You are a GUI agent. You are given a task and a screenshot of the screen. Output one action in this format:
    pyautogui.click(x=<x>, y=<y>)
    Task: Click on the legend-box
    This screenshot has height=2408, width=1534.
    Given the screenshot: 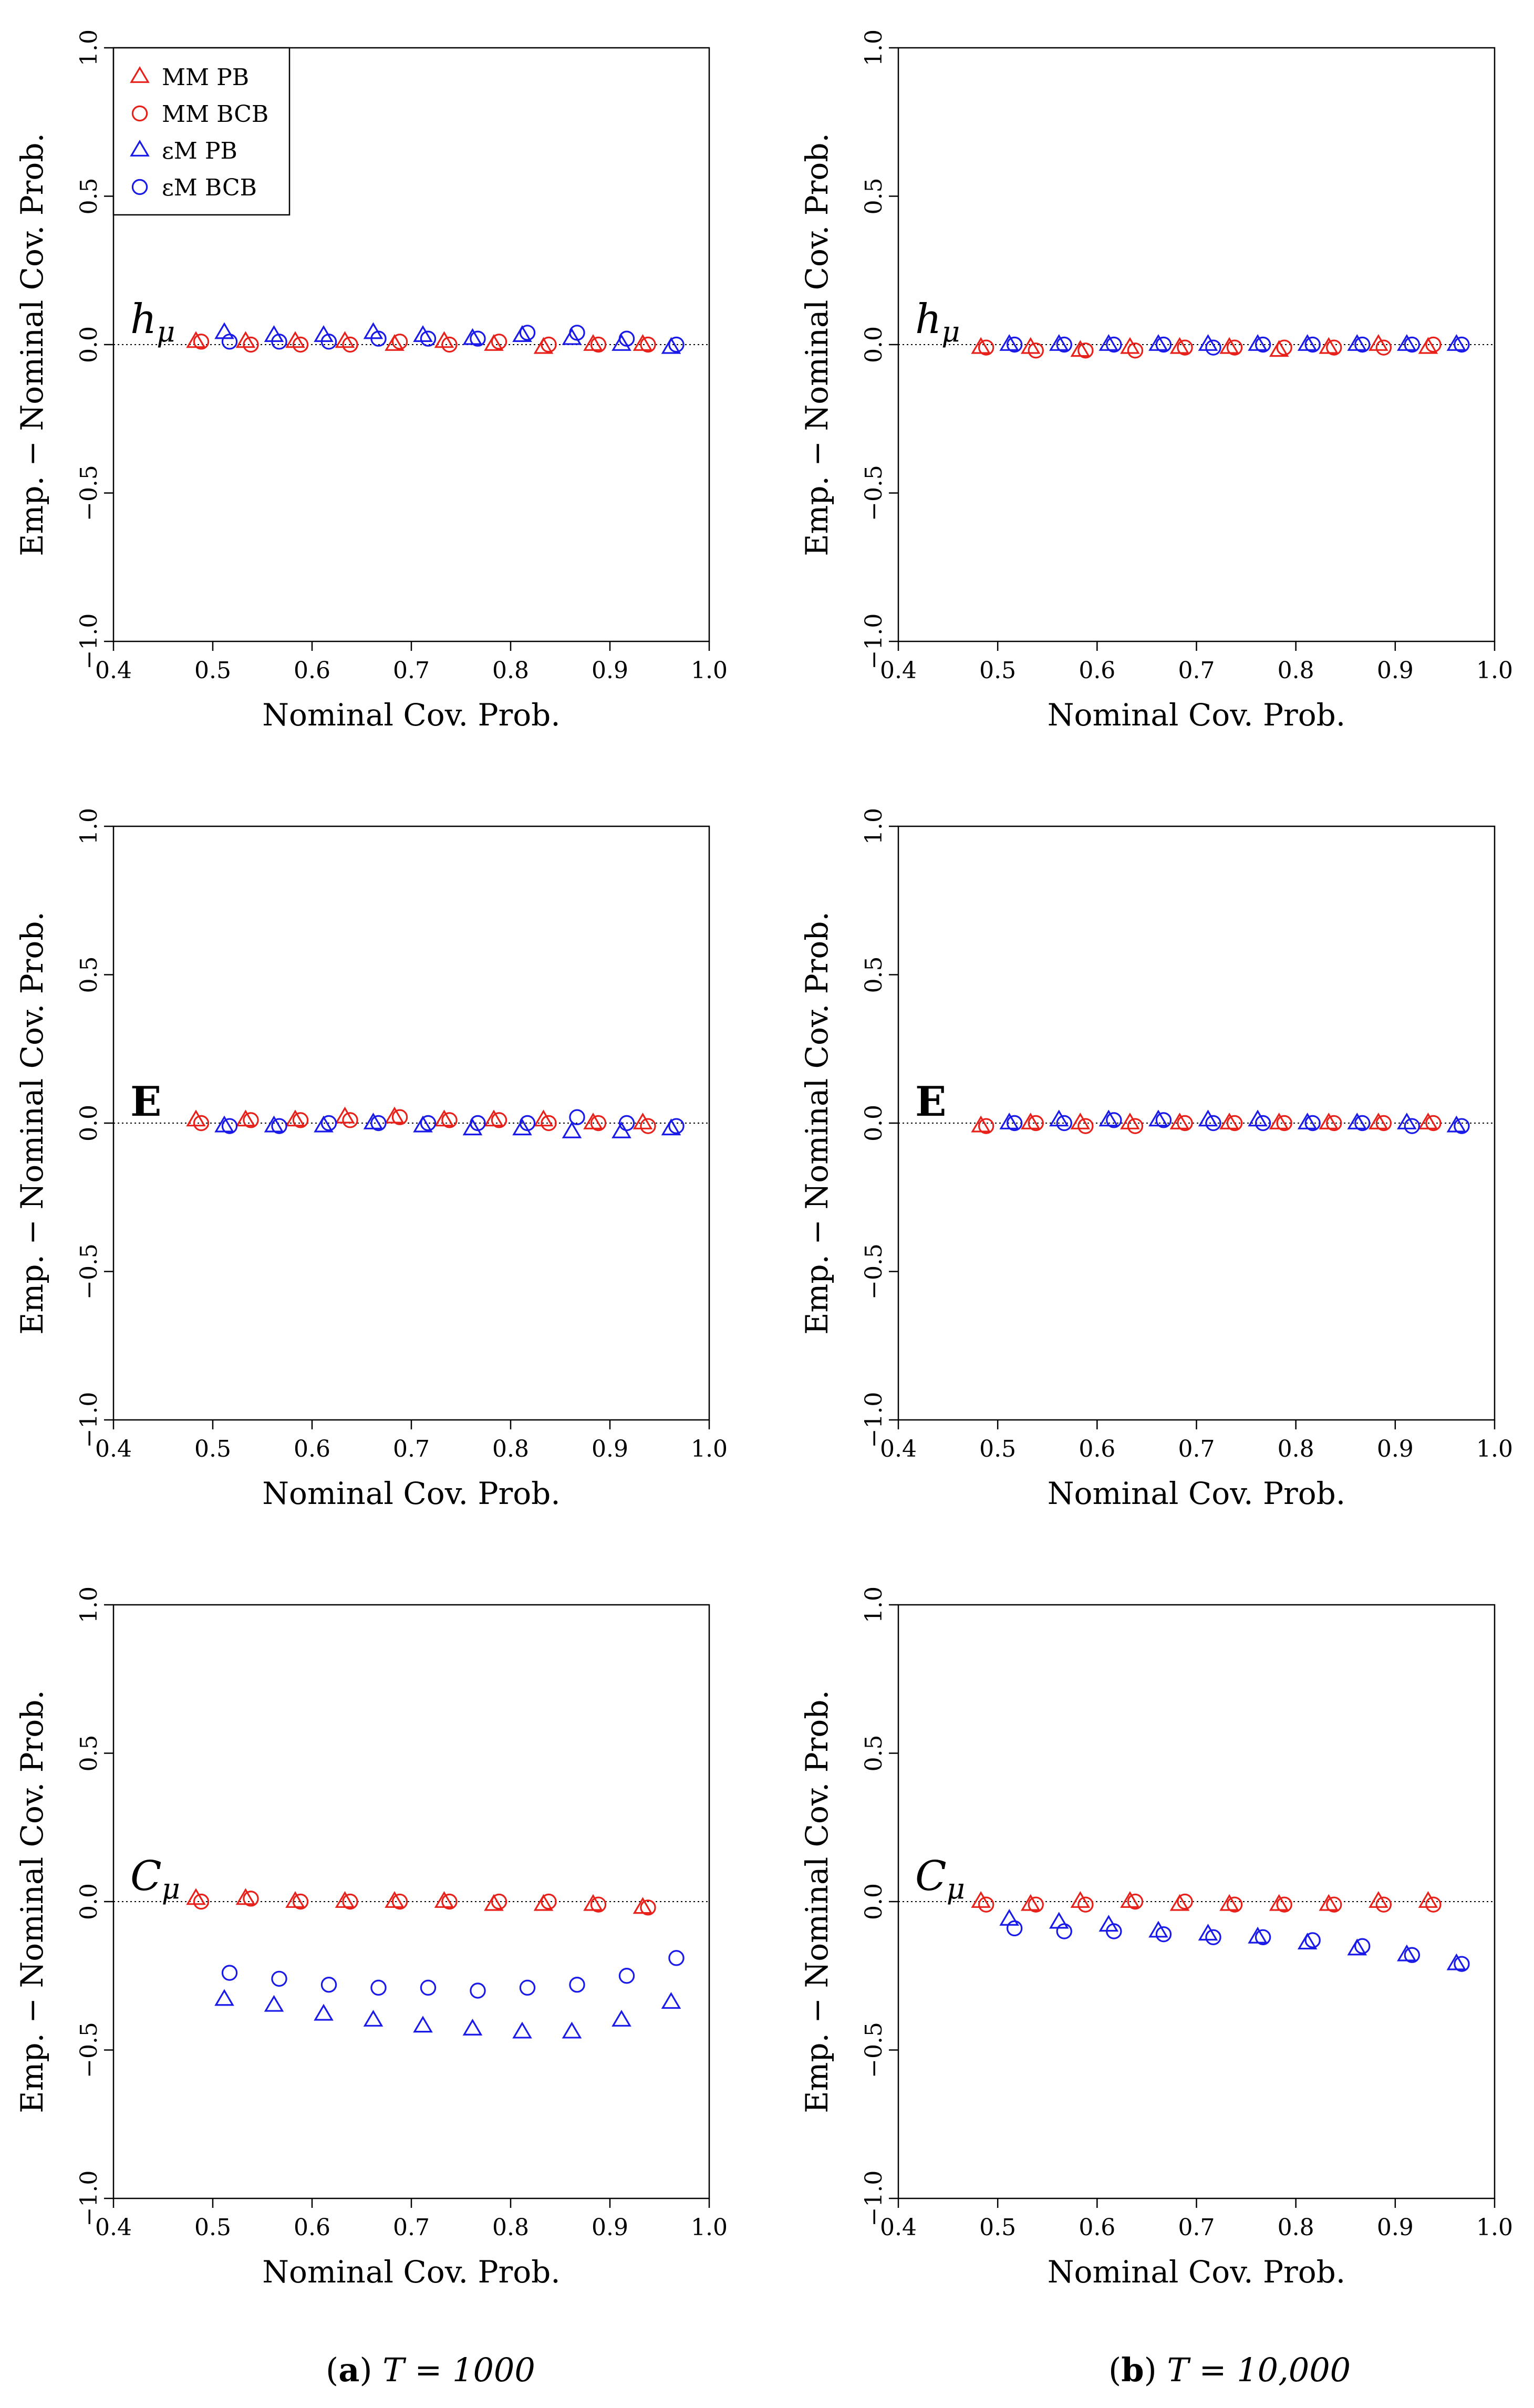 What is the action you would take?
    pyautogui.click(x=201, y=131)
    